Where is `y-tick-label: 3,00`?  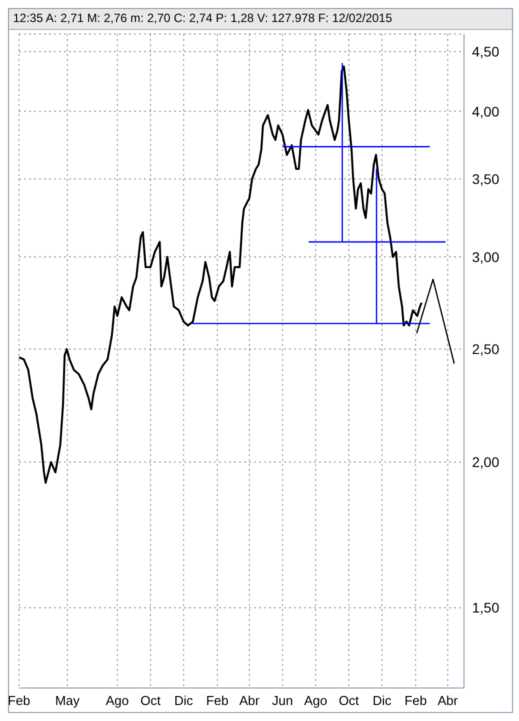
y-tick-label: 3,00 is located at coordinates (486, 256).